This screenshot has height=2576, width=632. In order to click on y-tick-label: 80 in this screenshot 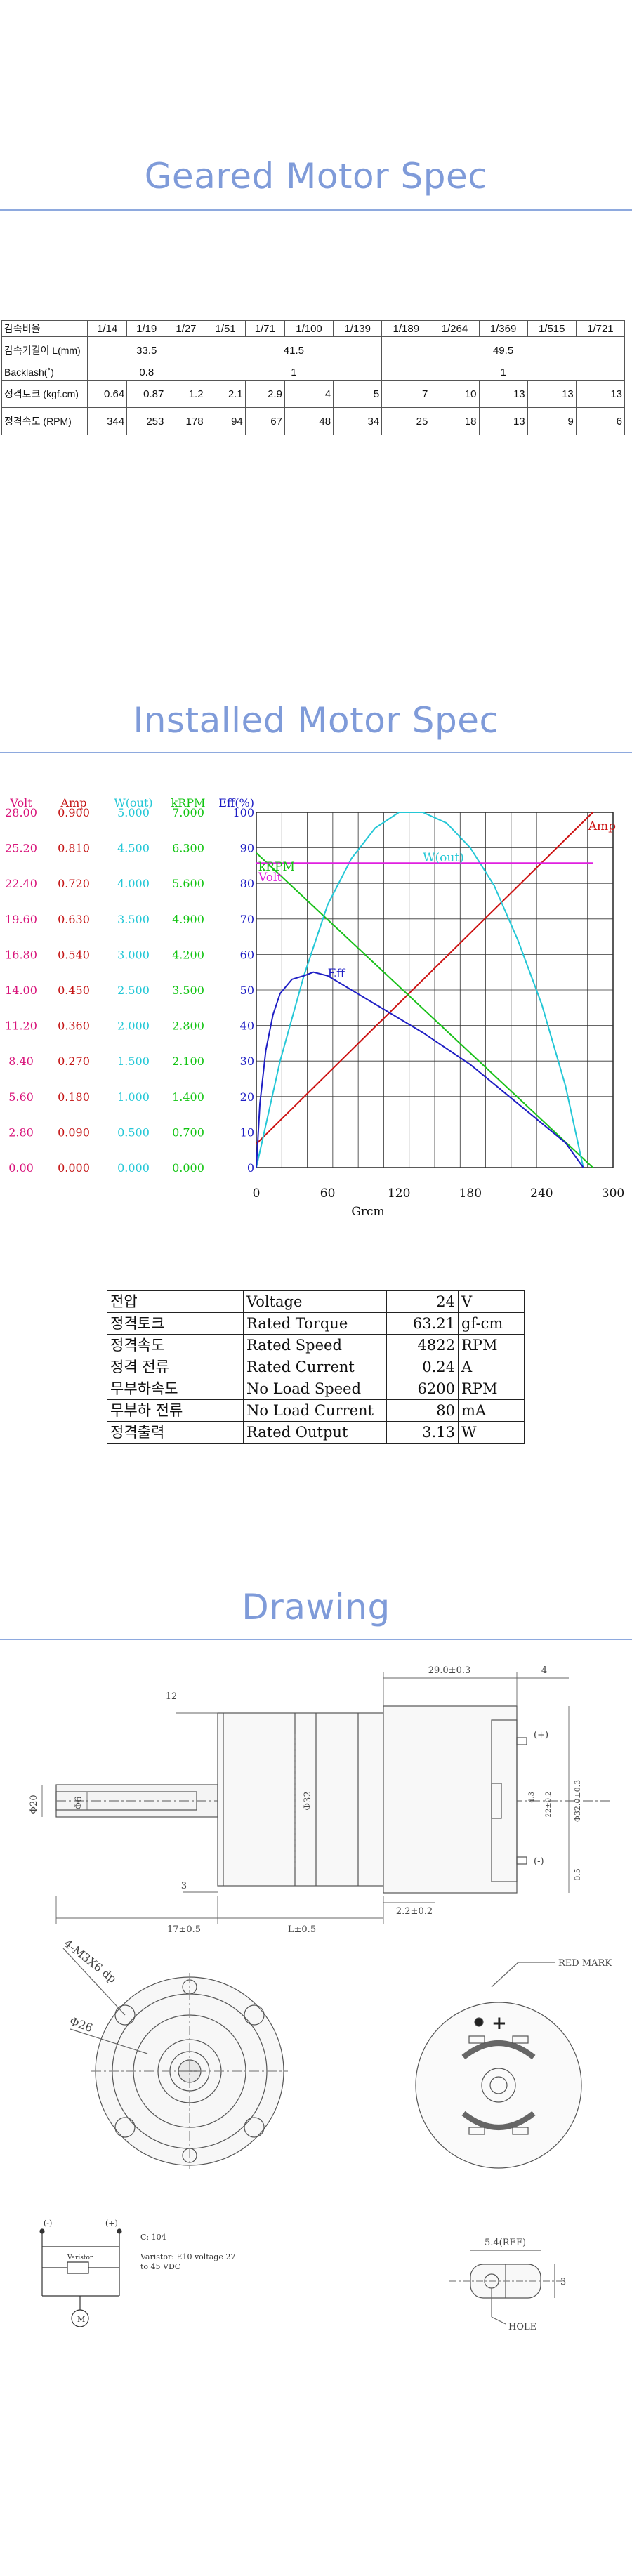, I will do `click(247, 883)`.